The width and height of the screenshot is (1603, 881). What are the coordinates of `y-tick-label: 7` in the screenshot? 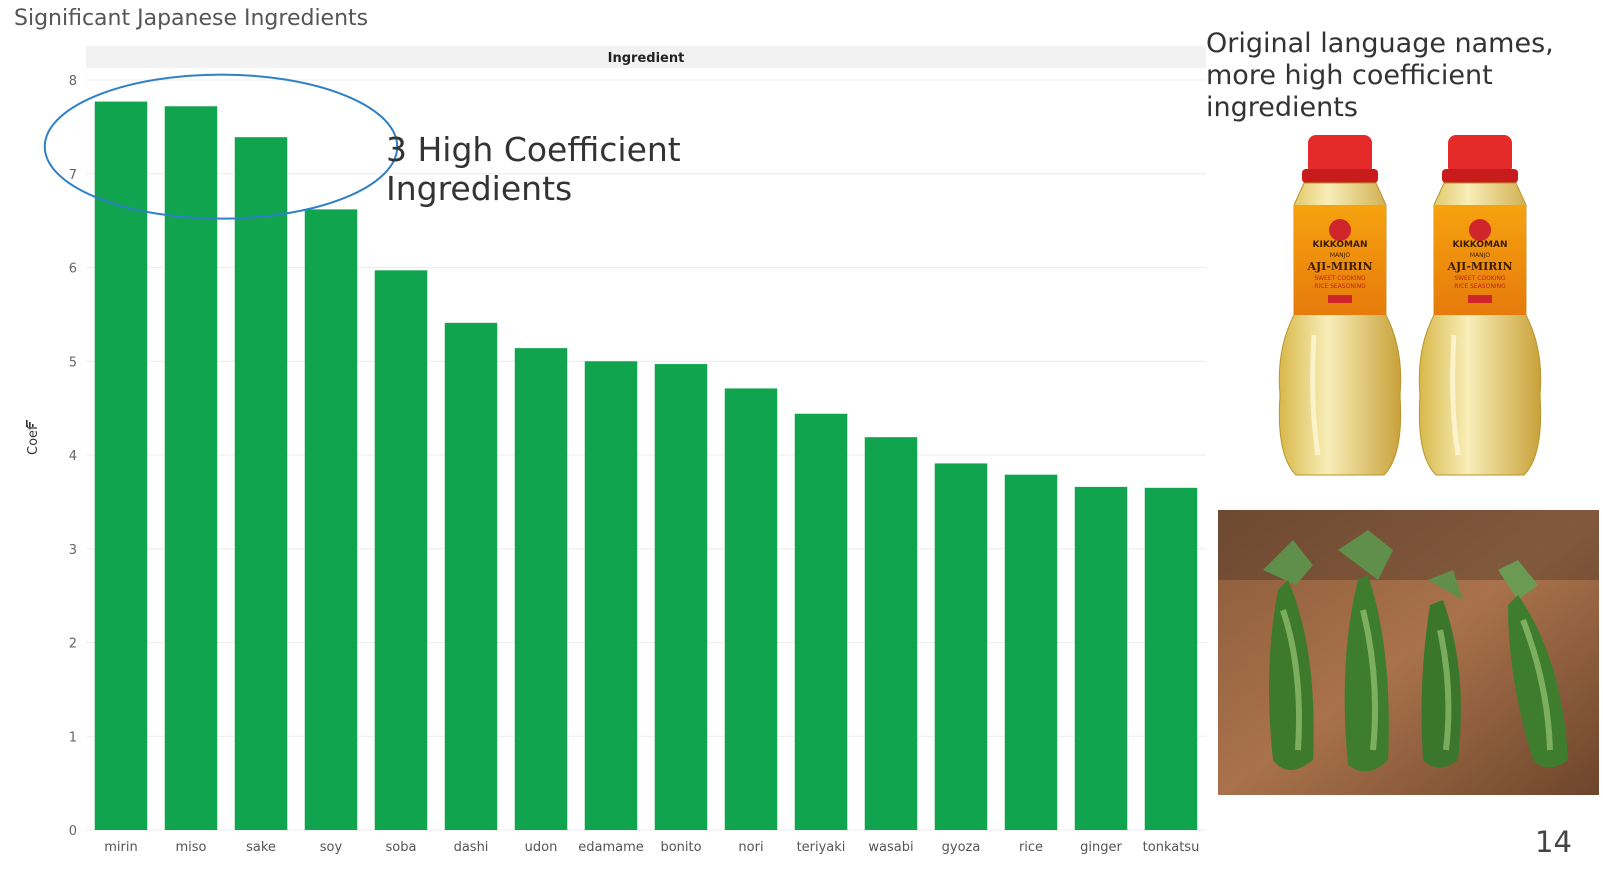 It's located at (73, 175).